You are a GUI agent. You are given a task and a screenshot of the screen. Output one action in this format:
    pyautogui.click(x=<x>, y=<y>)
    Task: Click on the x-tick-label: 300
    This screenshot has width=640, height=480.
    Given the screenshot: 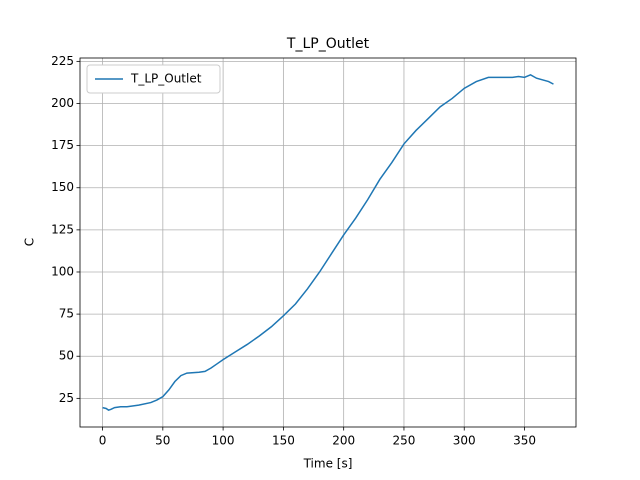 What is the action you would take?
    pyautogui.click(x=464, y=441)
    